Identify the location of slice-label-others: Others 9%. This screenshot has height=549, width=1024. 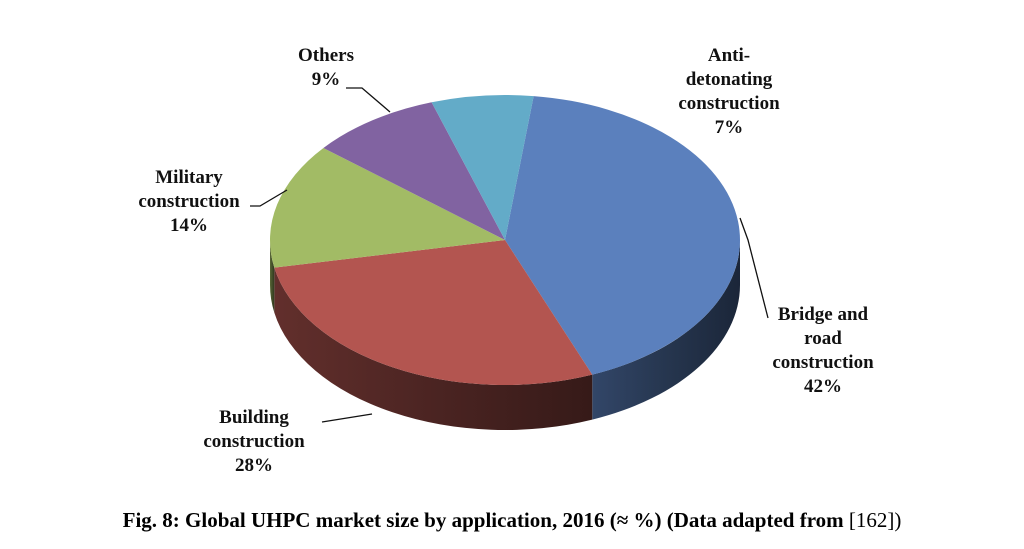
(326, 68).